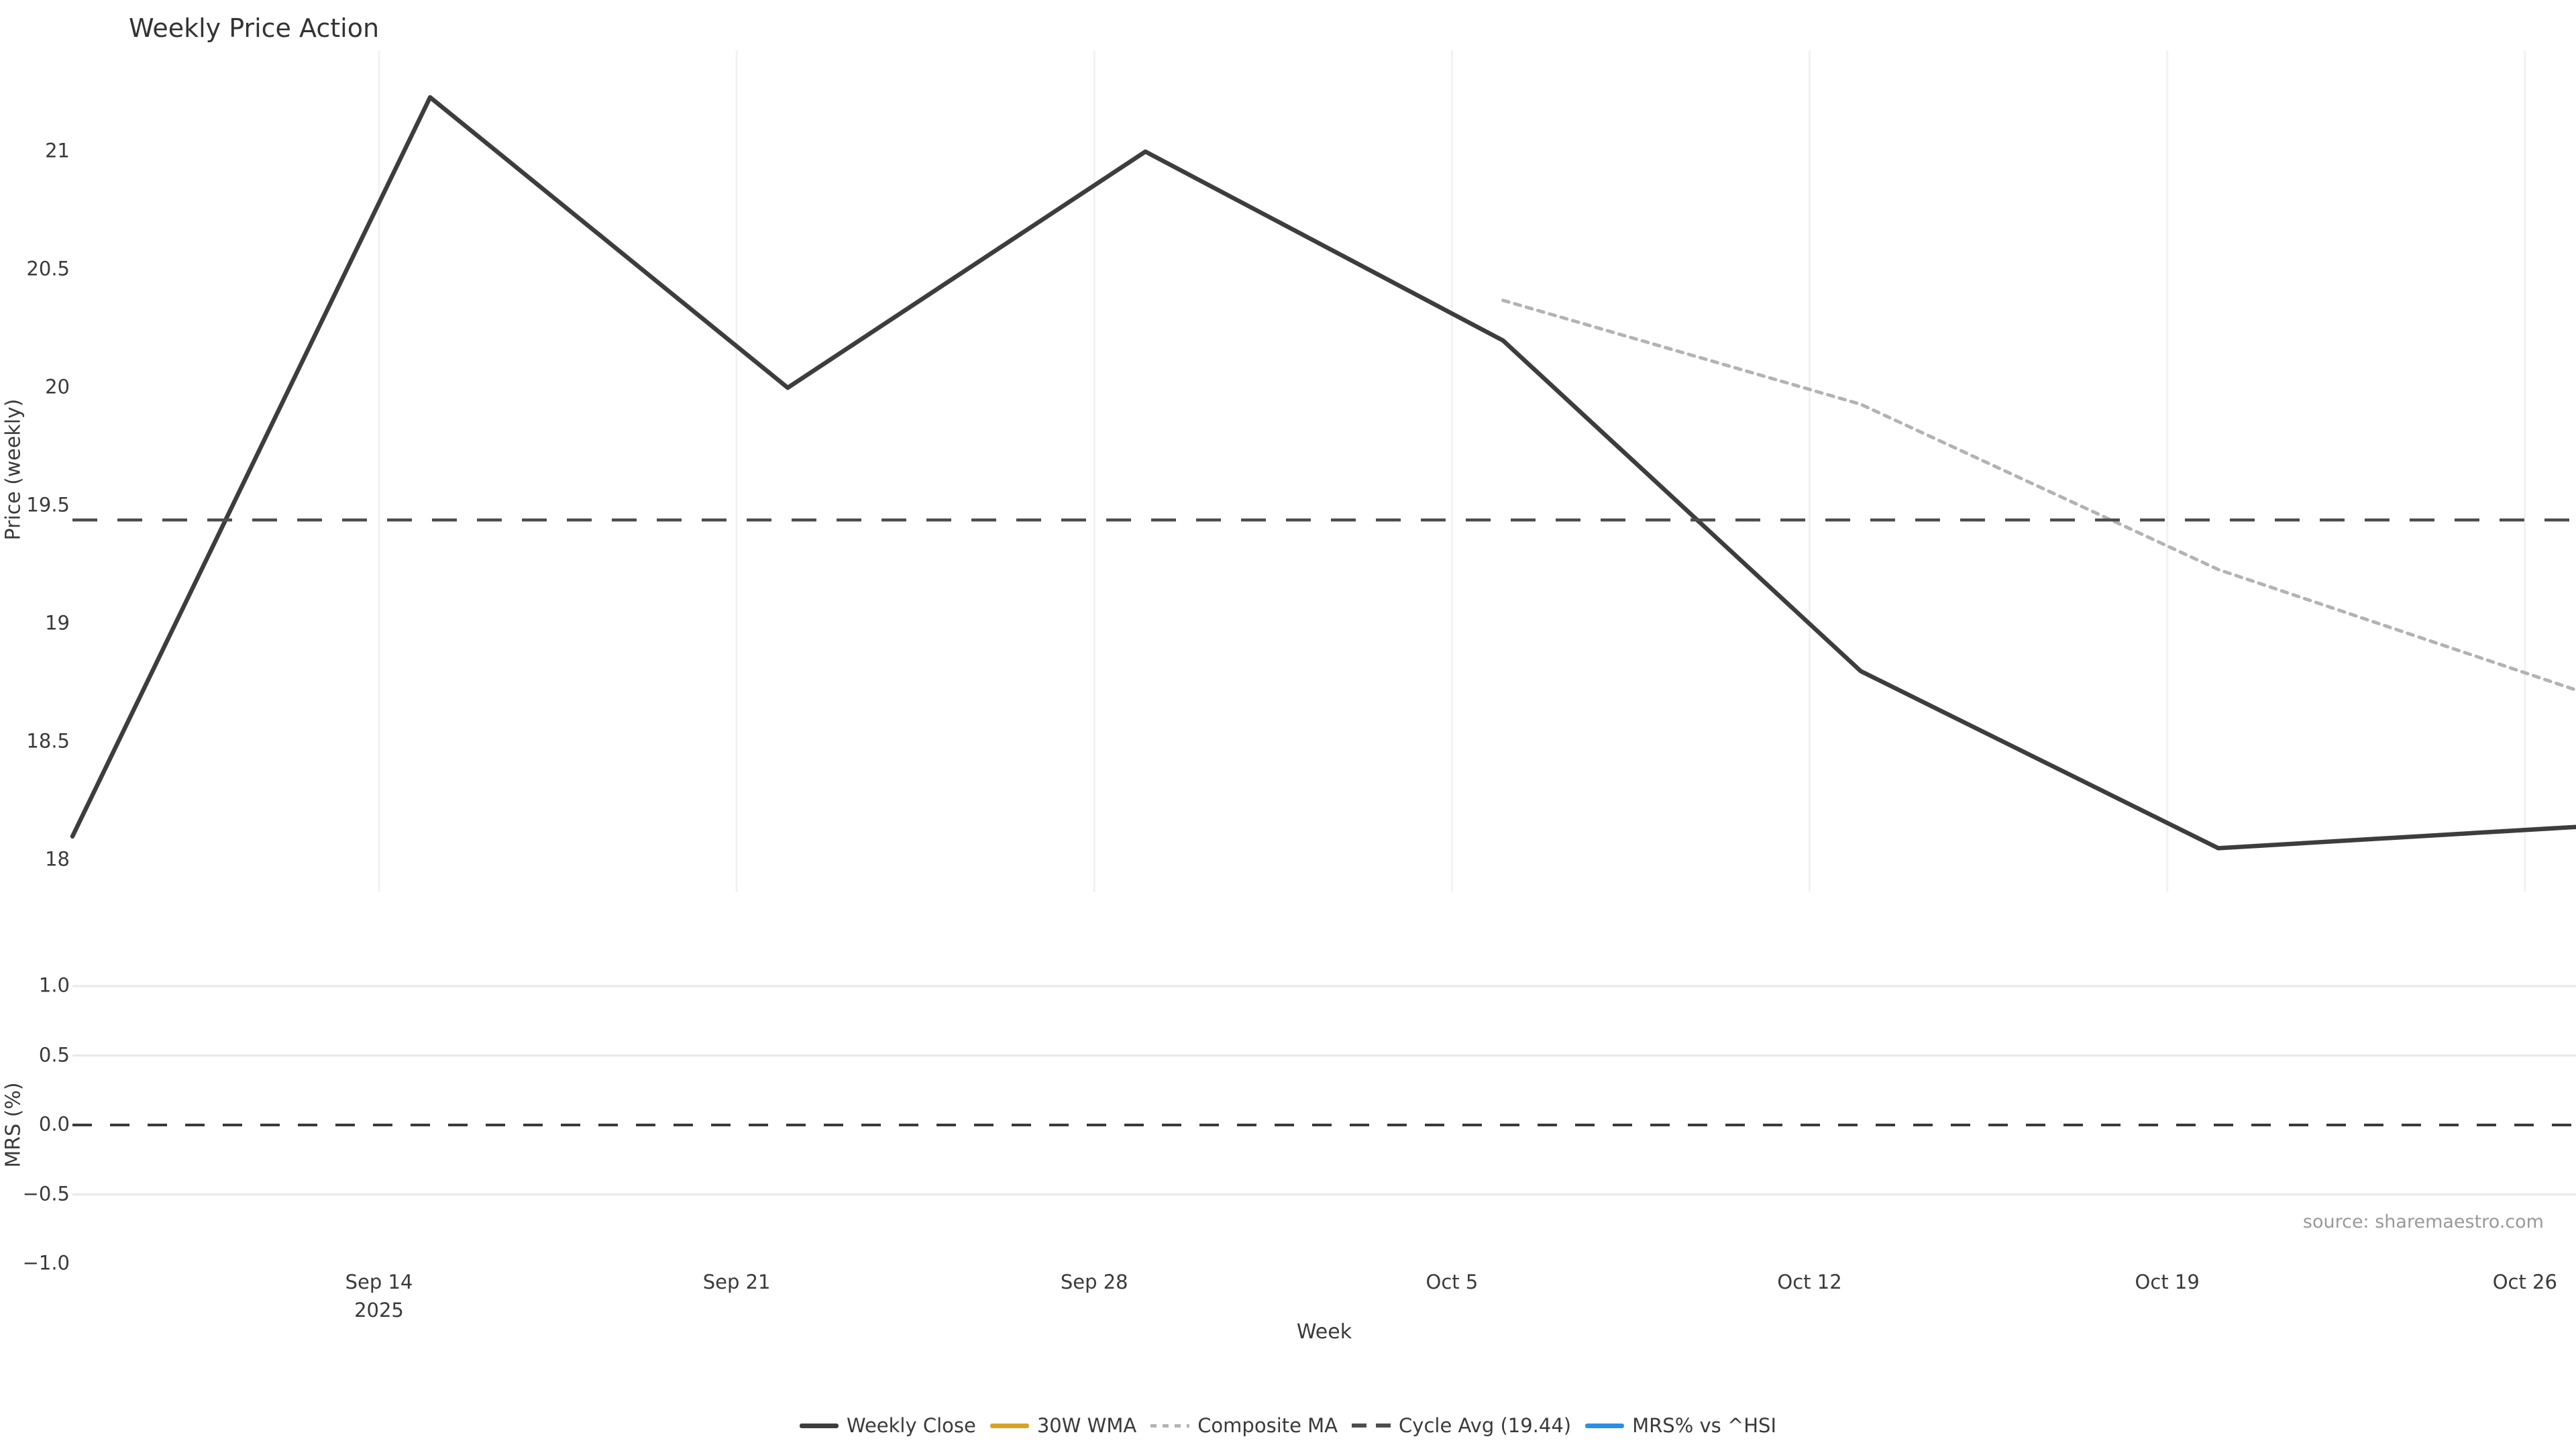  What do you see at coordinates (54, 1124) in the screenshot?
I see `mrs-y-tick: 0.0` at bounding box center [54, 1124].